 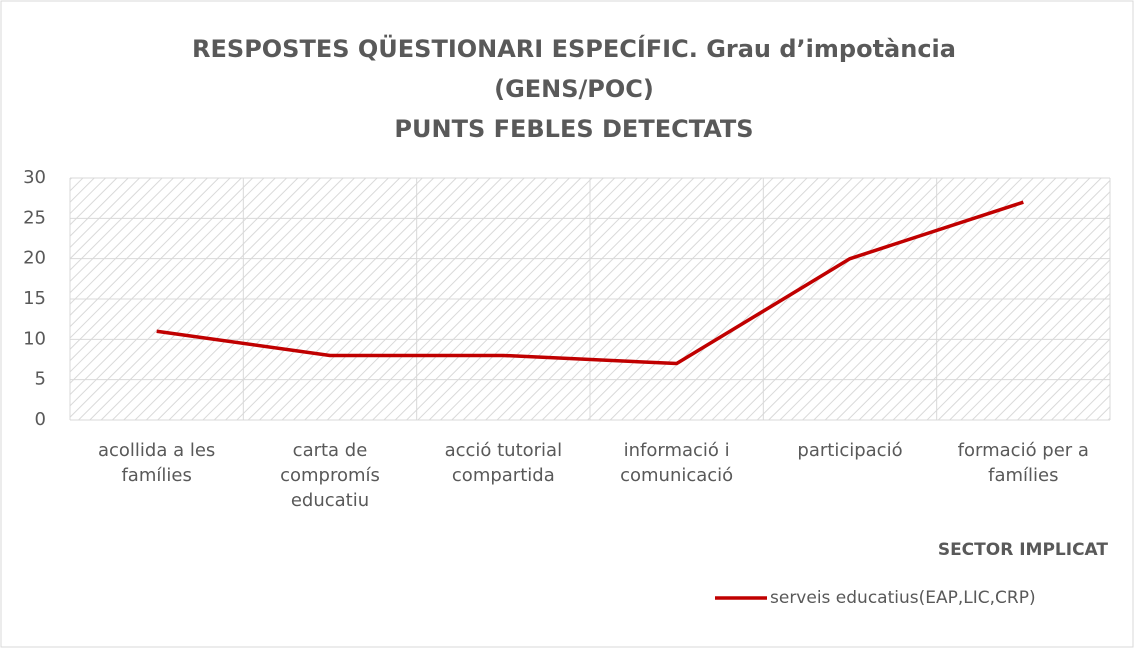 I want to click on chart-title: (GENS/POC), so click(x=574, y=89).